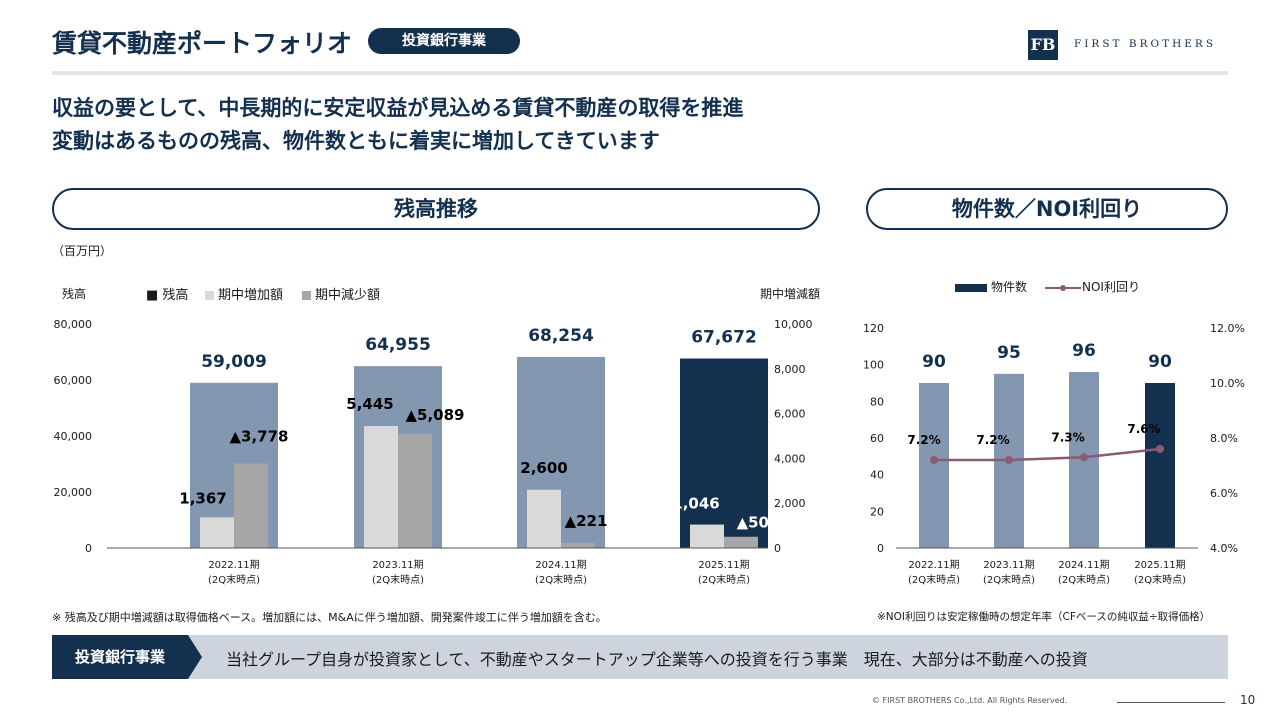 This screenshot has height=720, width=1280. What do you see at coordinates (724, 338) in the screenshot?
I see `balance-value-label: 67,672` at bounding box center [724, 338].